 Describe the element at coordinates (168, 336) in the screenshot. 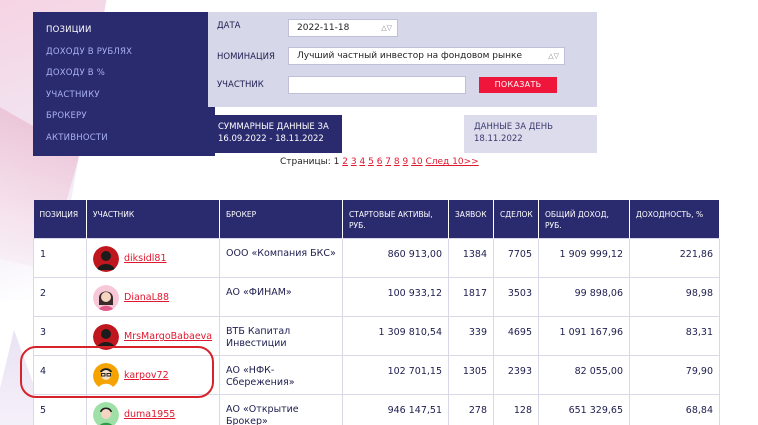

I see `participant-link: MrsMargoBabaeva` at that location.